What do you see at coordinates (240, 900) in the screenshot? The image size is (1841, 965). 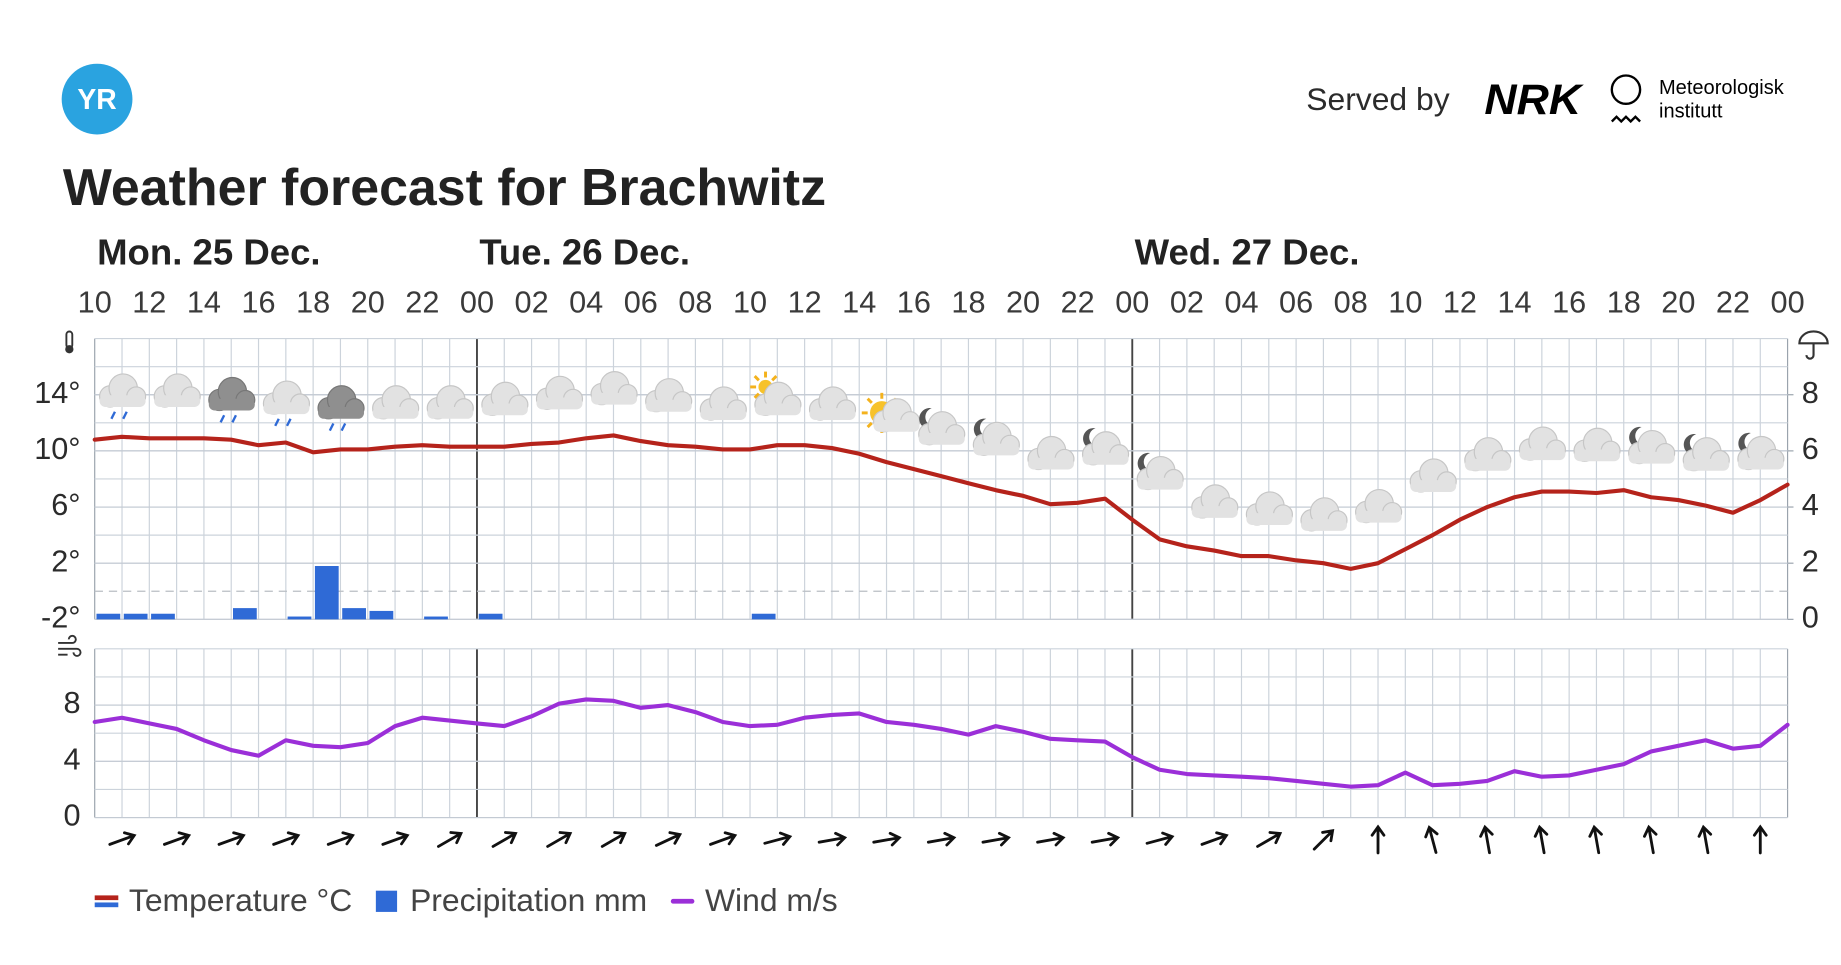 I see `legend-label: Temperature °C` at bounding box center [240, 900].